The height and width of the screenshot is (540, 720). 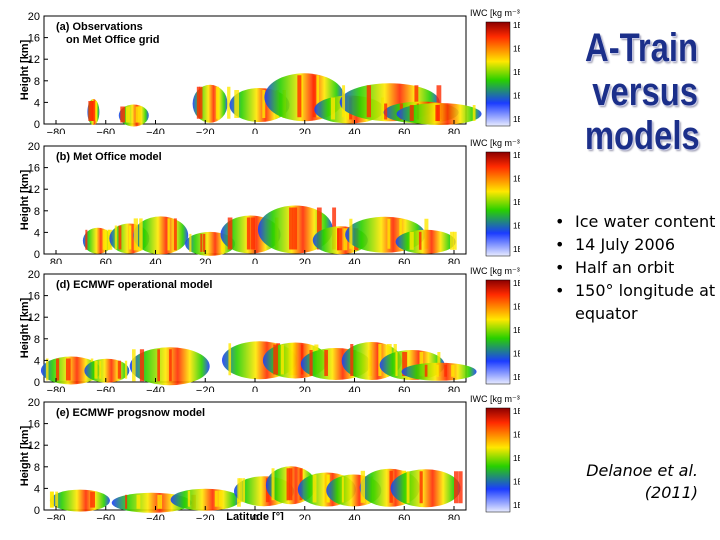 I want to click on panel-label: (a) Observations, so click(x=99, y=27).